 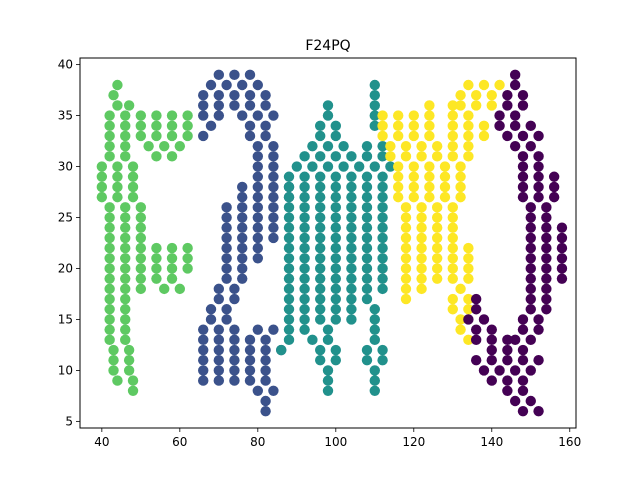 What do you see at coordinates (65, 319) in the screenshot?
I see `y-tick-label: 15` at bounding box center [65, 319].